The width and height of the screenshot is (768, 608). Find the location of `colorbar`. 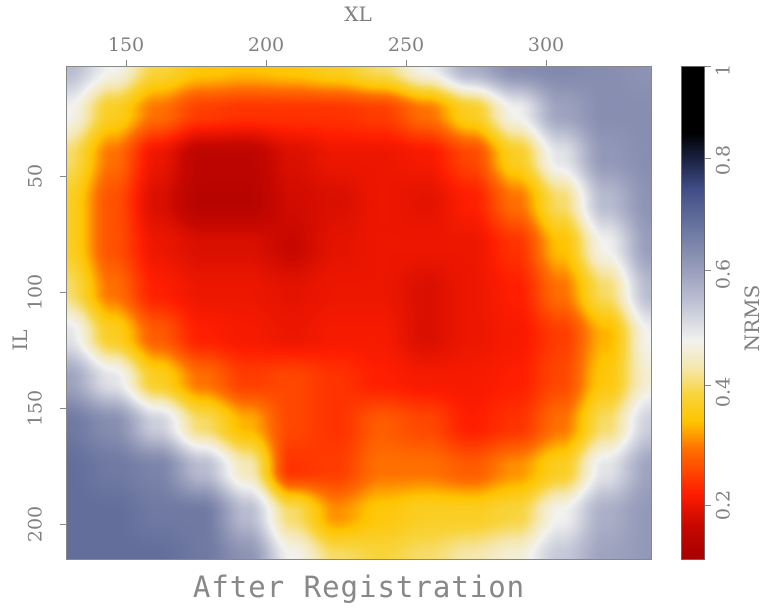

colorbar is located at coordinates (693, 313).